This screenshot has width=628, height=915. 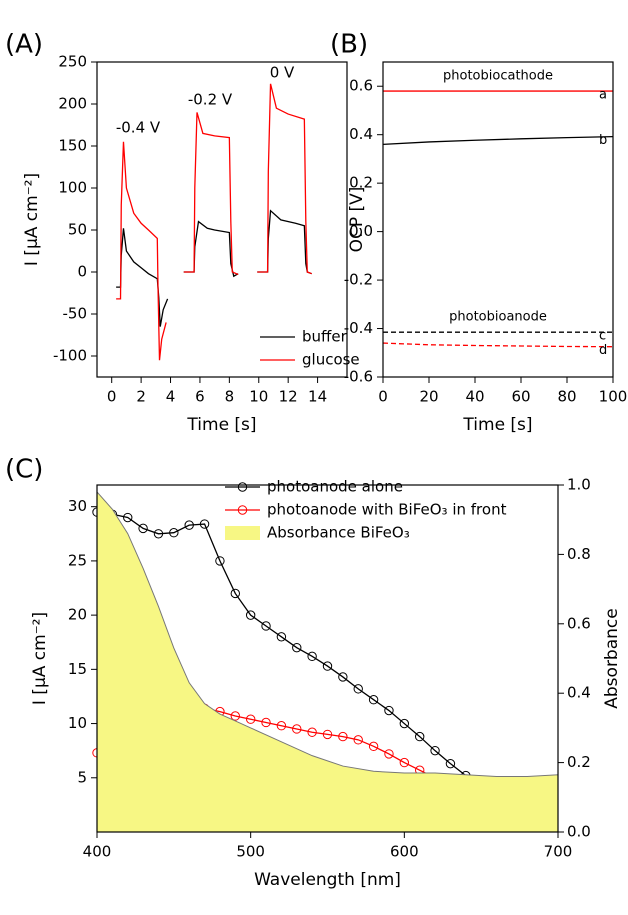 I want to click on y-axis-label: OCP [V], so click(x=357, y=220).